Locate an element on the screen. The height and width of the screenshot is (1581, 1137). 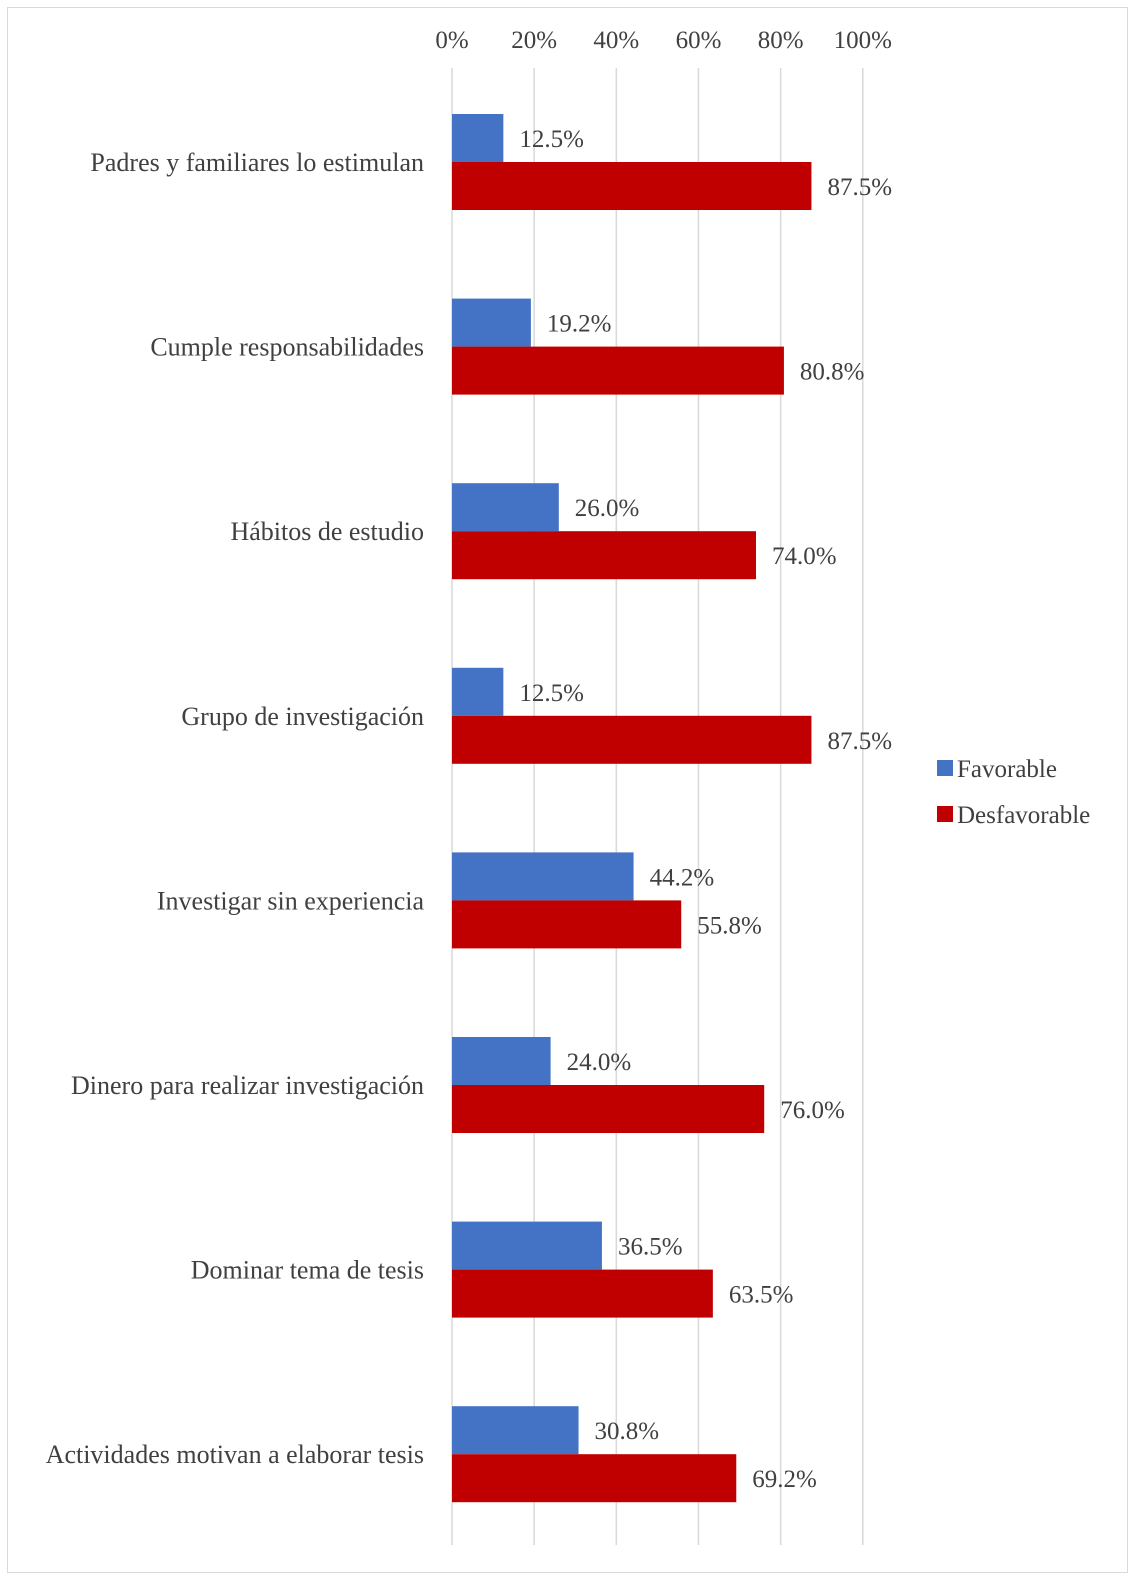
category-label-cumple-responsabilidades: Cumple responsabilidades is located at coordinates (287, 347).